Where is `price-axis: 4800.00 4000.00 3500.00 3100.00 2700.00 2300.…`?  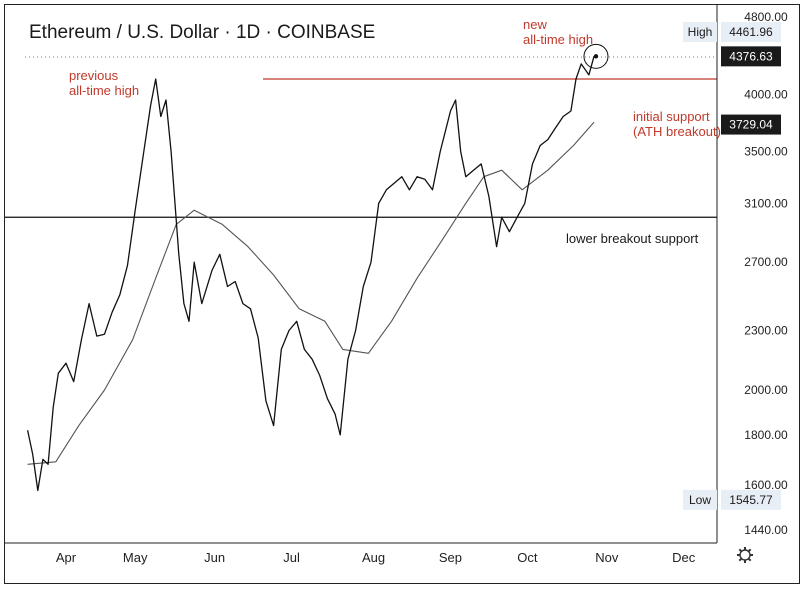
price-axis: 4800.00 4000.00 3500.00 3100.00 2700.00 2300.… is located at coordinates (735, 274).